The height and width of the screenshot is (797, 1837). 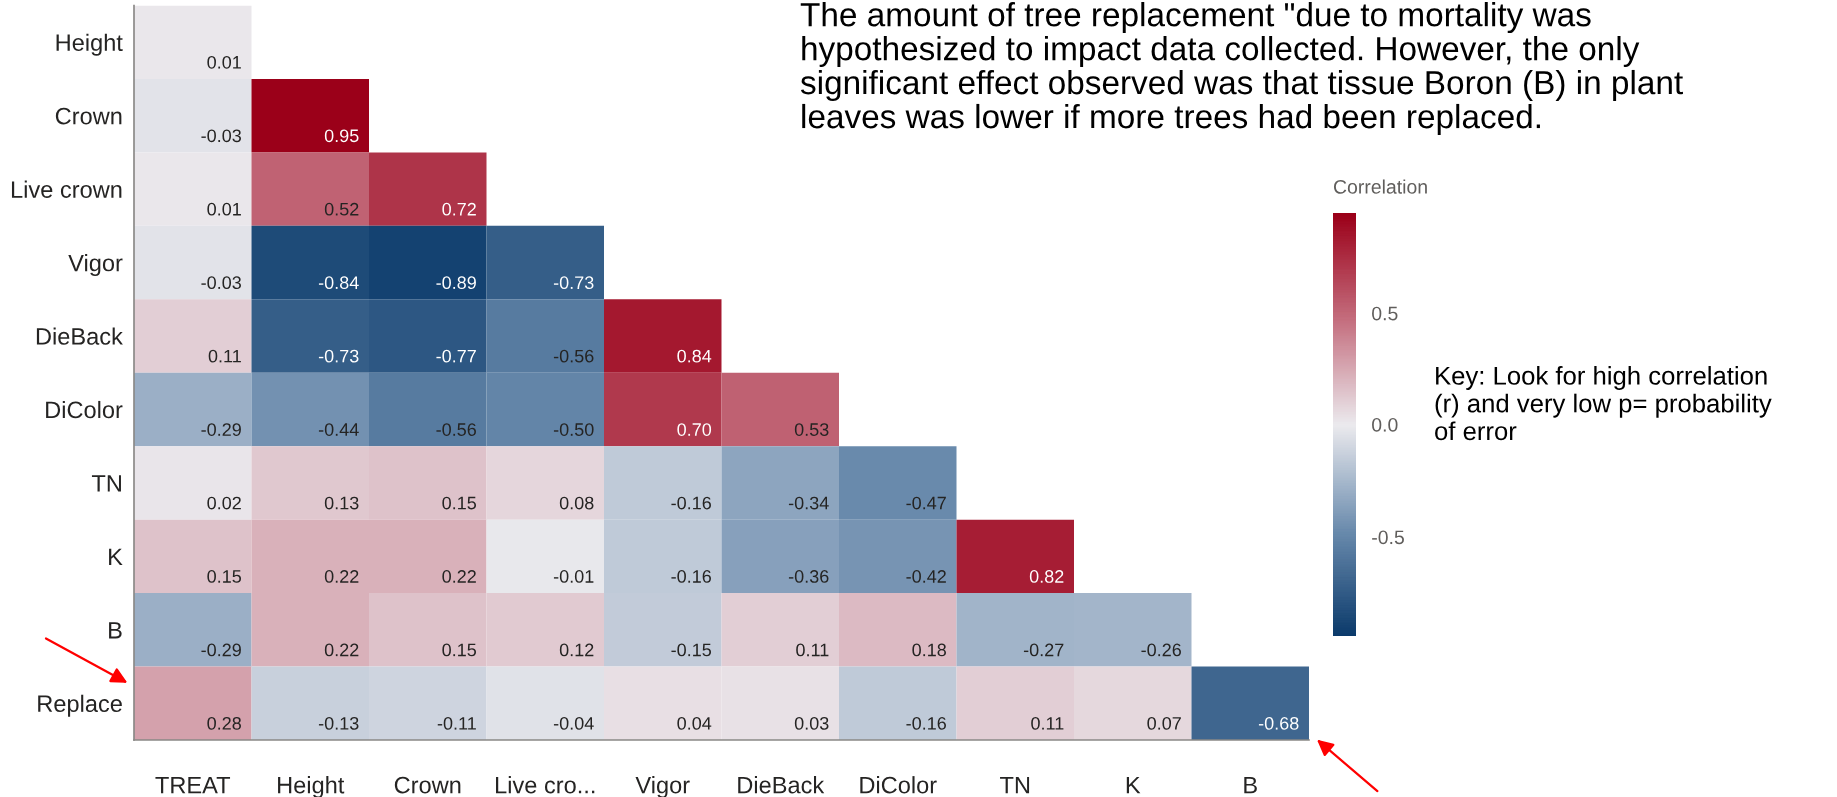 I want to click on x-tick-label: DieBack, so click(x=781, y=785).